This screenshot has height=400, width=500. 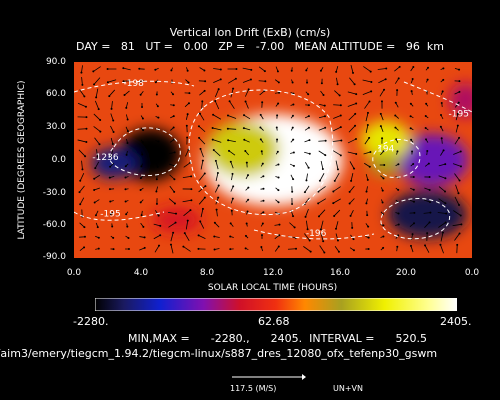 What do you see at coordinates (432, 160) in the screenshot?
I see `heatmap-region` at bounding box center [432, 160].